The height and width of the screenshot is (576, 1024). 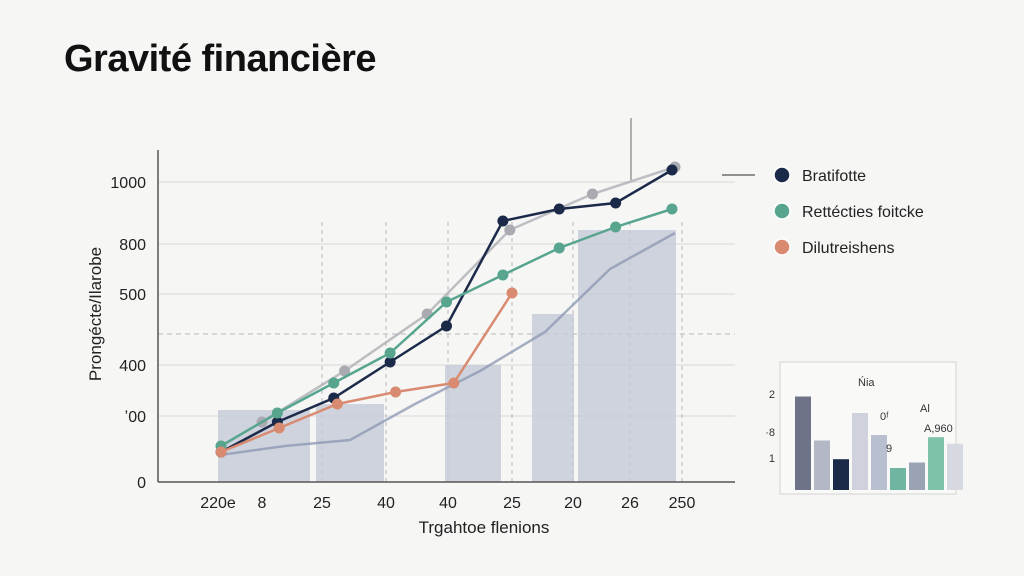 What do you see at coordinates (262, 503) in the screenshot?
I see `x-tick-label: 8` at bounding box center [262, 503].